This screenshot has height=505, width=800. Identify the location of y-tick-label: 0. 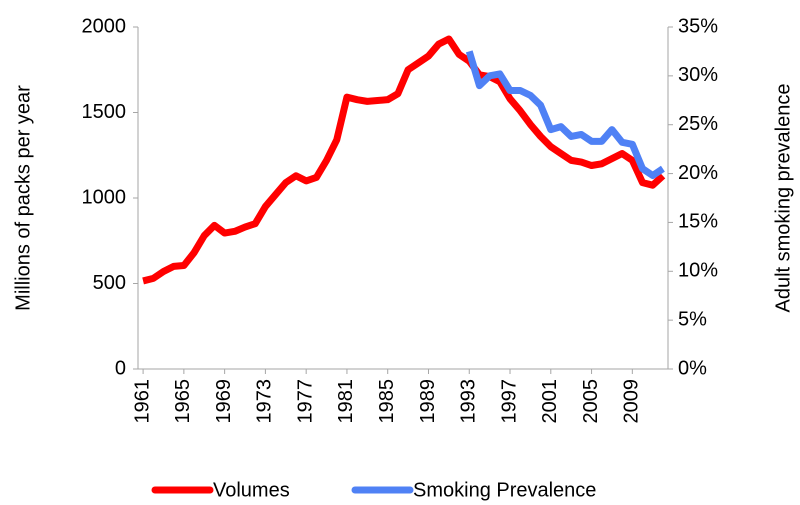
(120, 368).